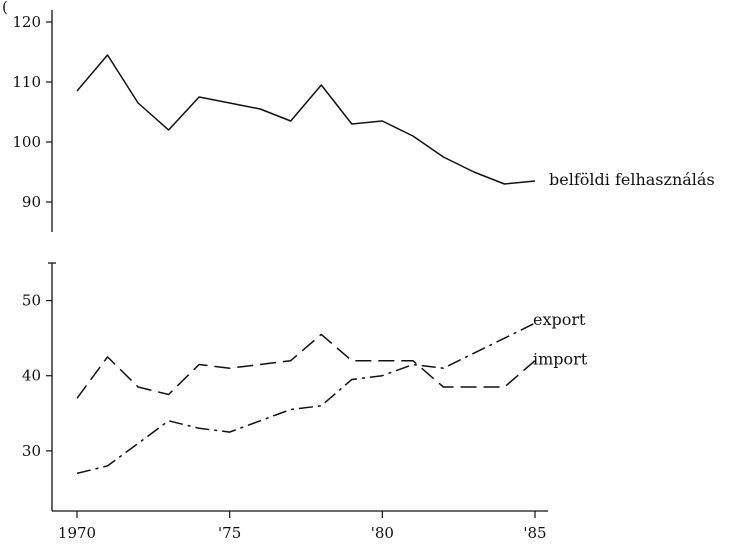  What do you see at coordinates (229, 533) in the screenshot?
I see `x-tick-label: '75` at bounding box center [229, 533].